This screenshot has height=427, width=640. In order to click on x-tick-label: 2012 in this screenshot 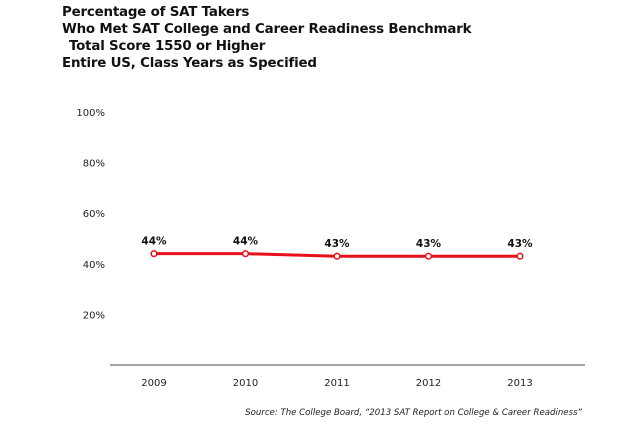, I will do `click(428, 383)`.